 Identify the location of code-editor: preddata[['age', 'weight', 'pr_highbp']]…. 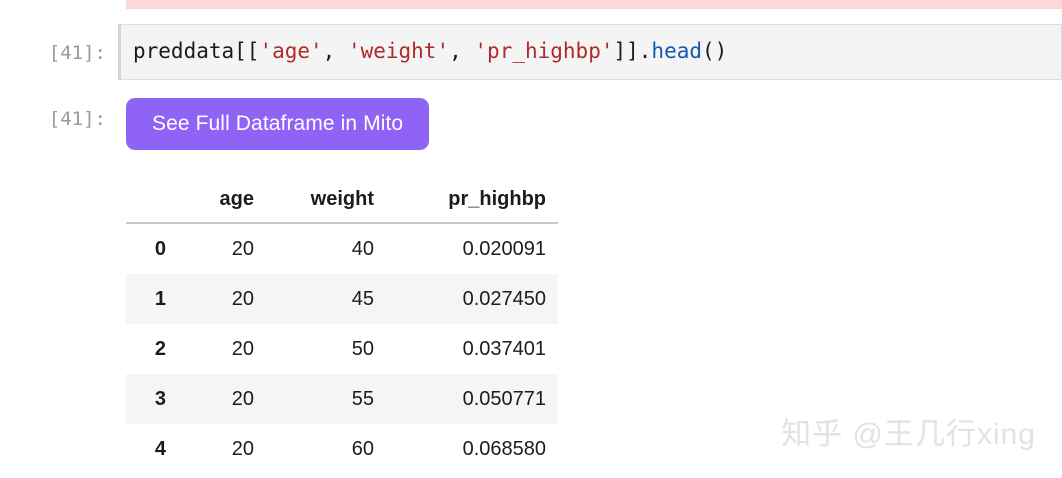
(590, 52).